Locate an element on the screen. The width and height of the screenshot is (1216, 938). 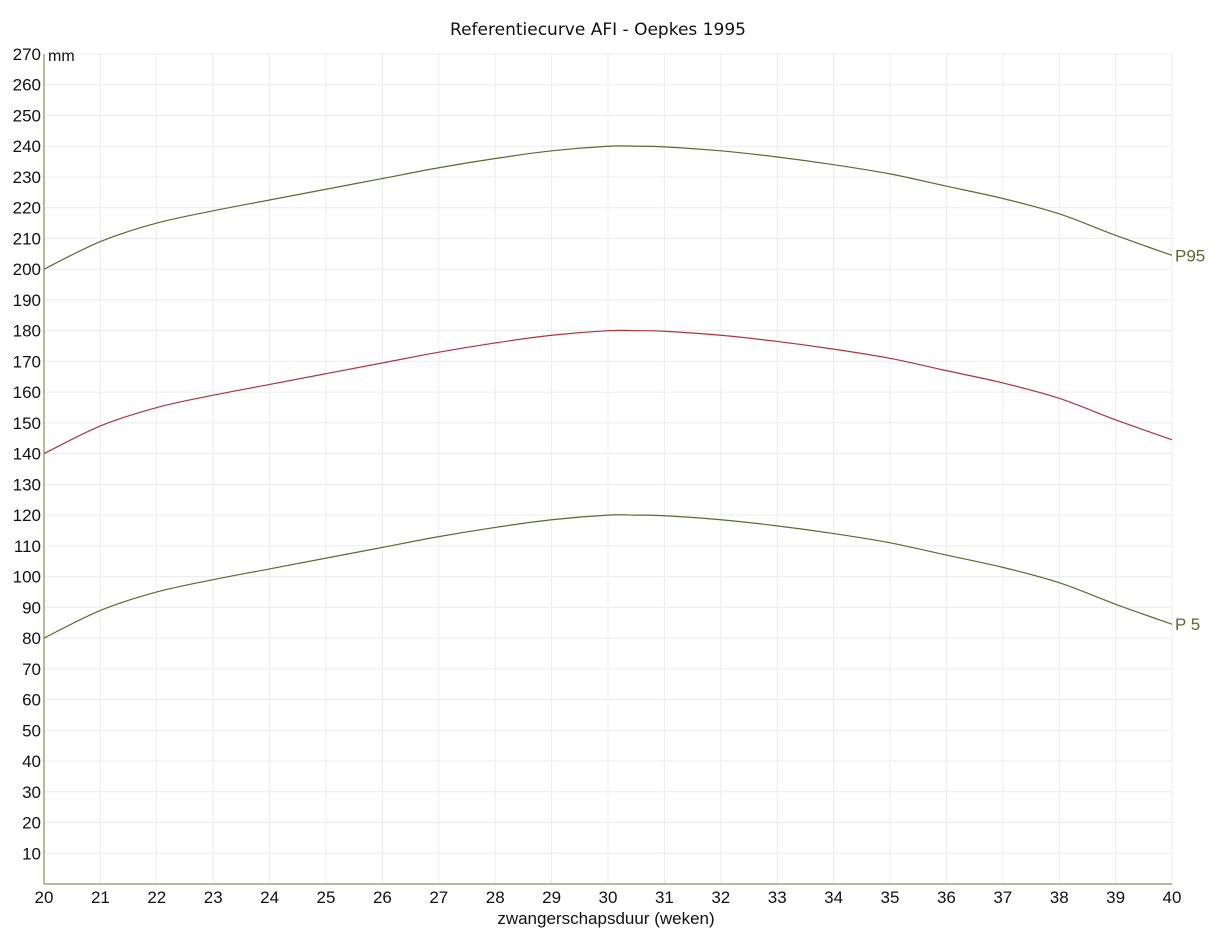
x-tick-label: 24 is located at coordinates (269, 897).